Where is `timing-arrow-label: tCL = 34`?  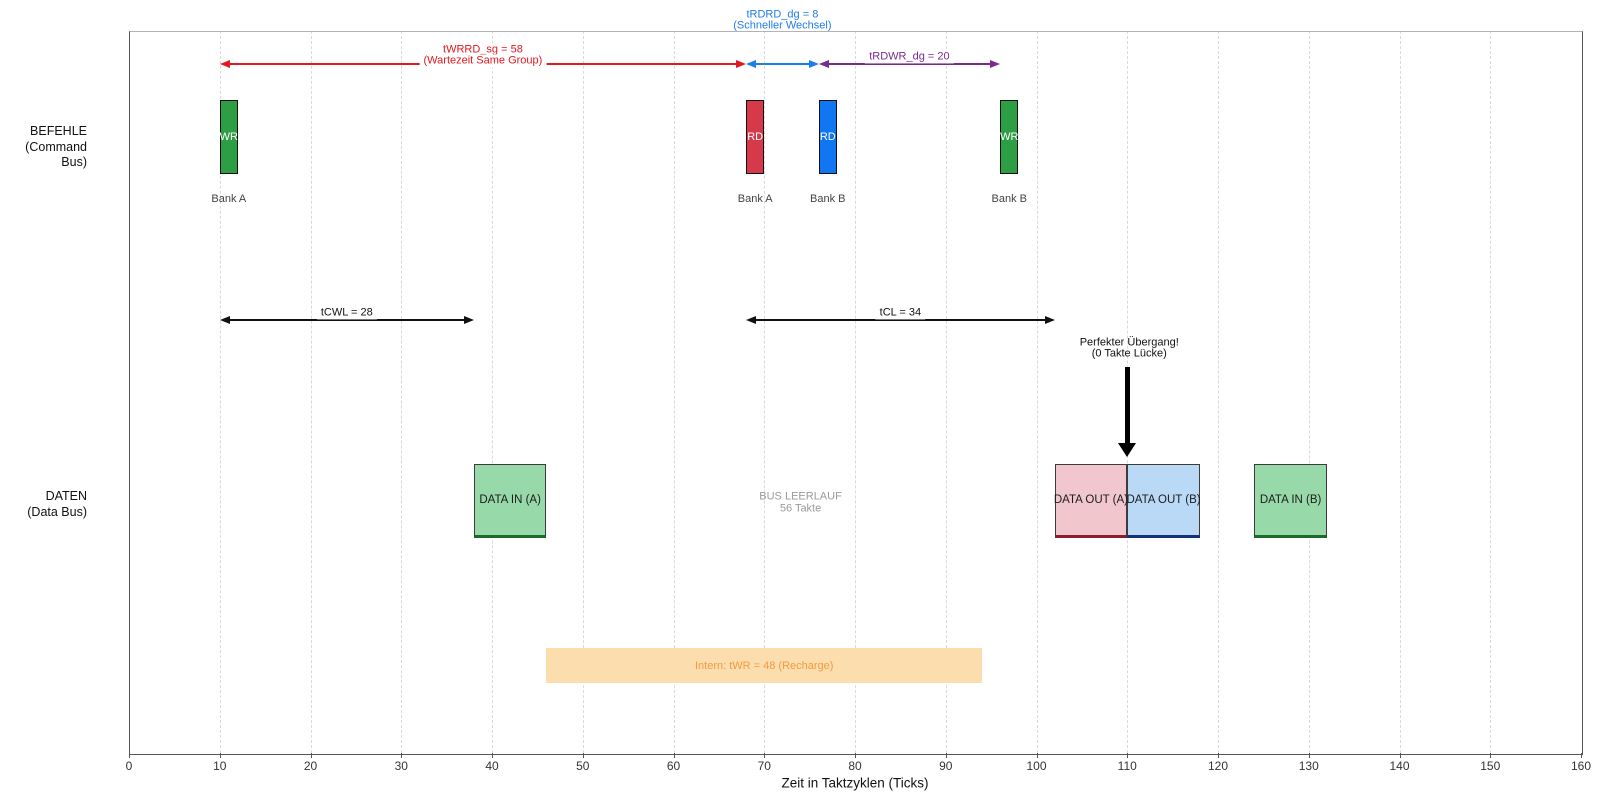
timing-arrow-label: tCL = 34 is located at coordinates (900, 313).